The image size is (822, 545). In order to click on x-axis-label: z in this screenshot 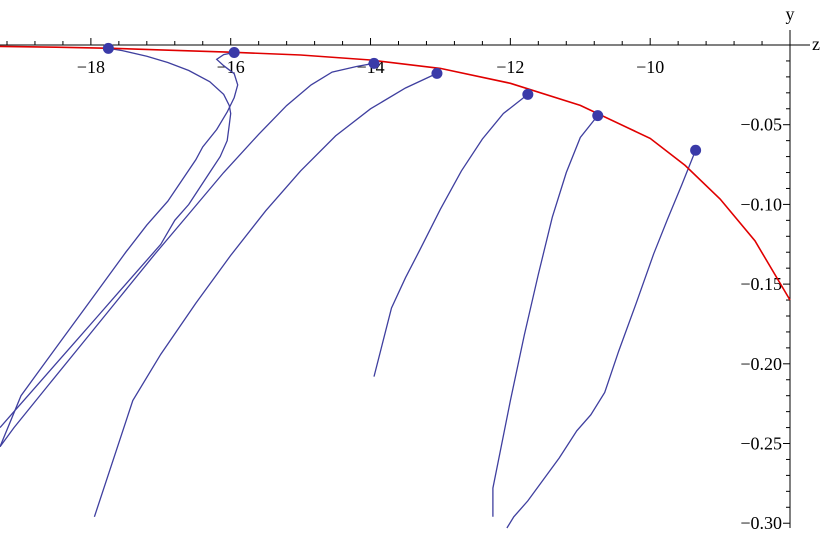, I will do `click(816, 44)`.